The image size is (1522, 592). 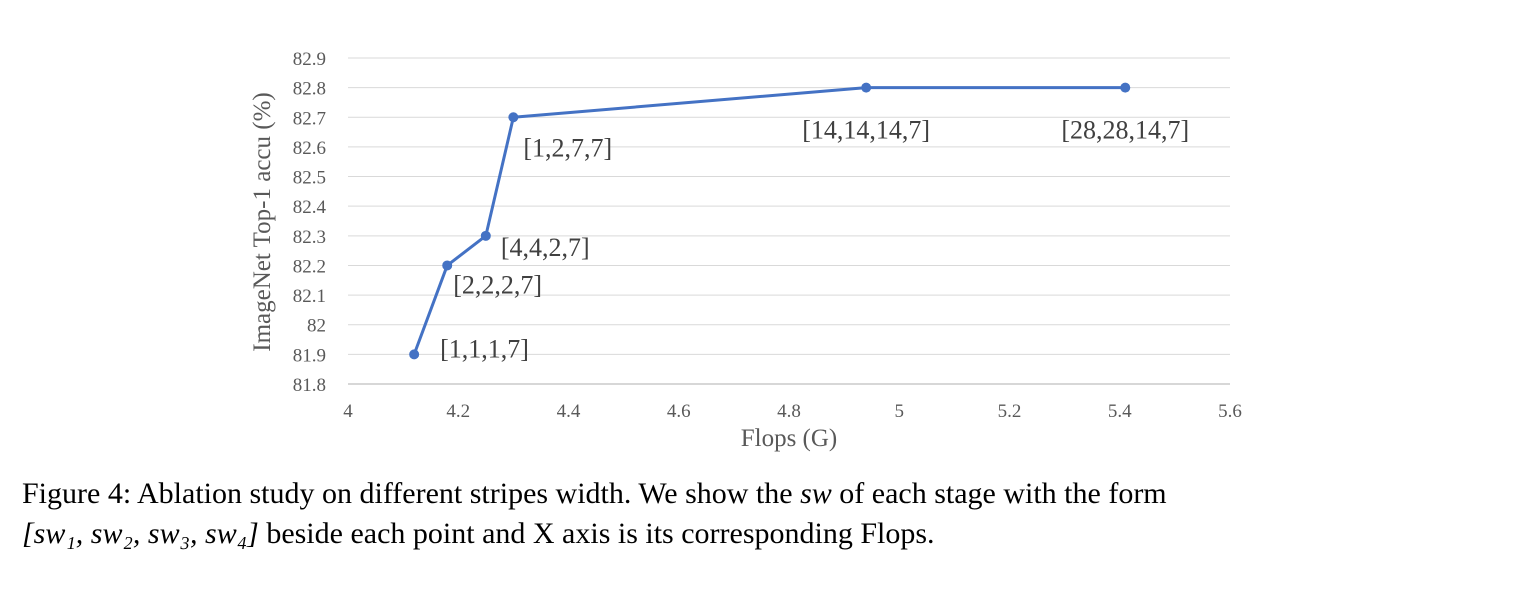 I want to click on x-tick-label: 5, so click(x=900, y=411).